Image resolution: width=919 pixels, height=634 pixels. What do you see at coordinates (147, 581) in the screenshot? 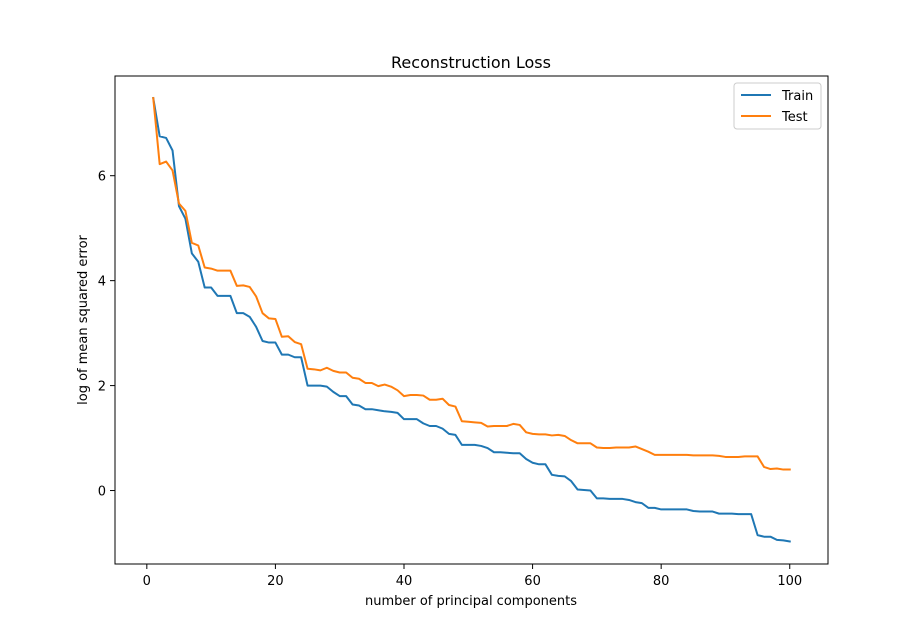
I see `x-tick-label: 0` at bounding box center [147, 581].